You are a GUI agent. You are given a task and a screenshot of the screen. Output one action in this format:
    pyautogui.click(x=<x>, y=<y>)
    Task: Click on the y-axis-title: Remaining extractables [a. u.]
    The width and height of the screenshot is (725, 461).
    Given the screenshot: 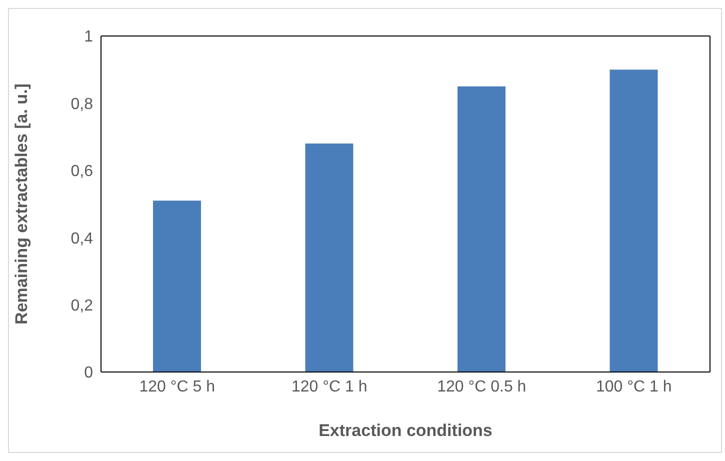 What is the action you would take?
    pyautogui.click(x=22, y=204)
    